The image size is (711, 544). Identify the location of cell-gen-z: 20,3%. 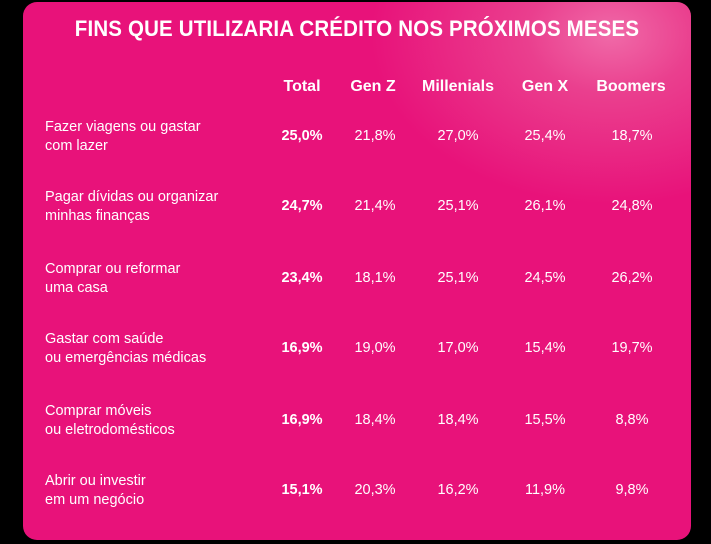
(375, 490).